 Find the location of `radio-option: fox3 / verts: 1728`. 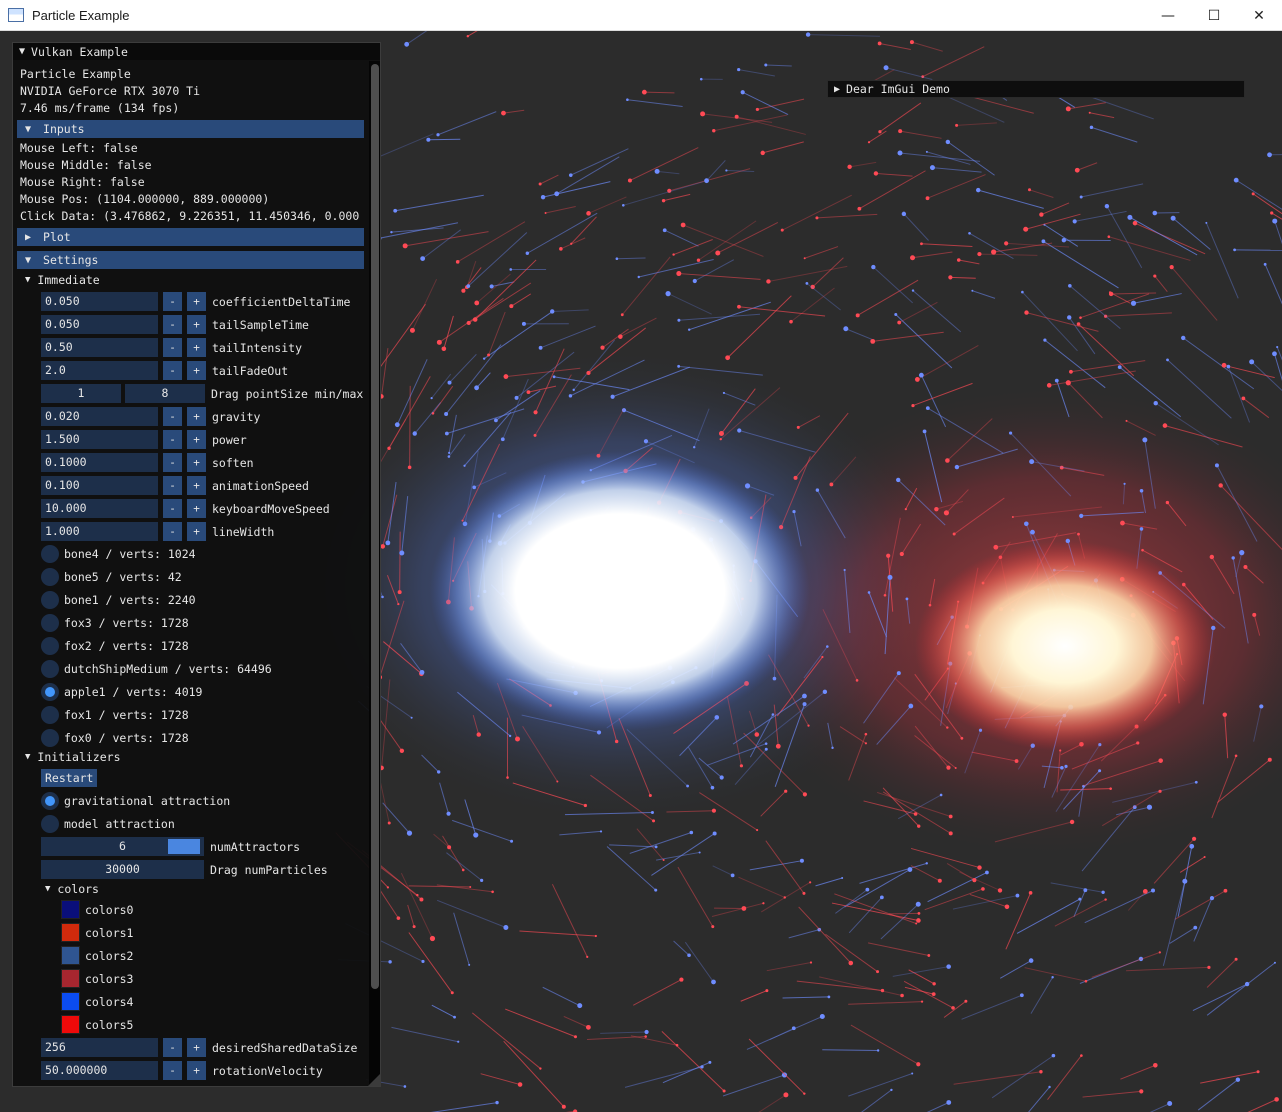

radio-option: fox3 / verts: 1728 is located at coordinates (115, 622).